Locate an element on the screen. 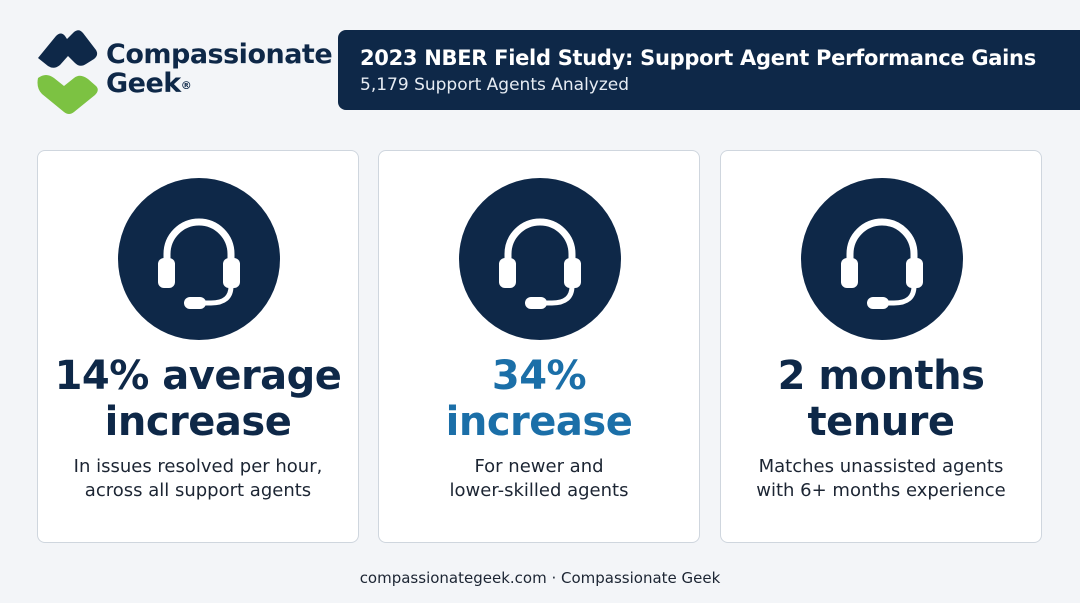  desc-line2: across all support agents is located at coordinates (198, 490).